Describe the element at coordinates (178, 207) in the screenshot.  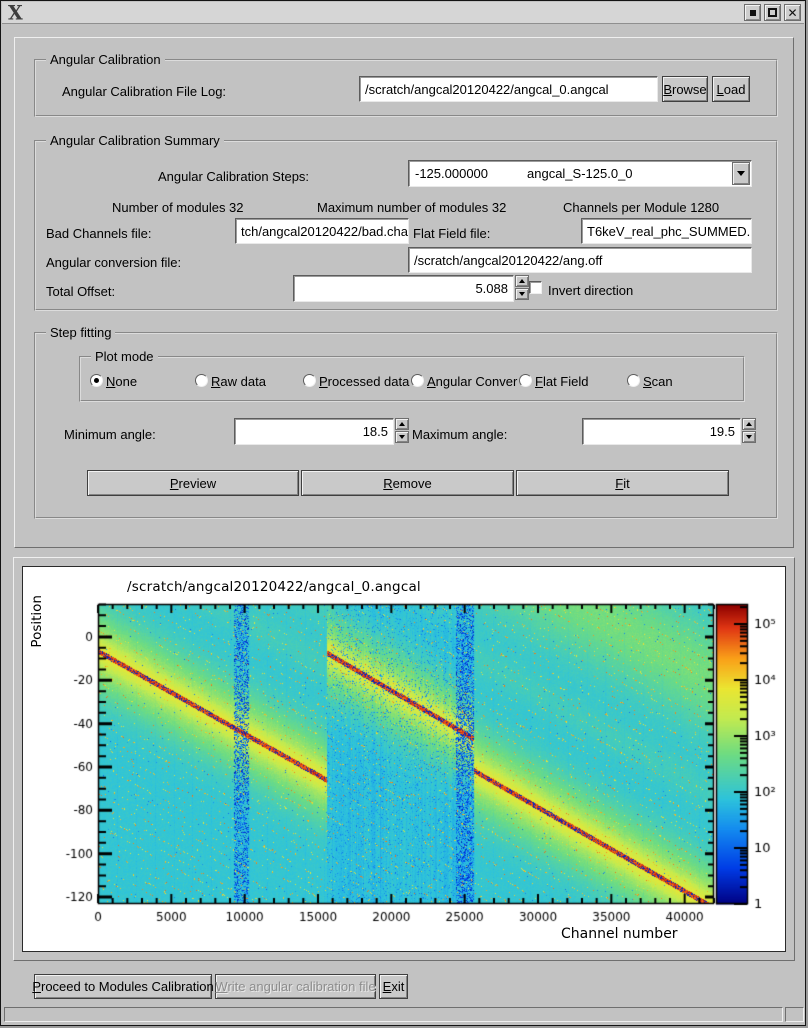
I see `num-modules-text: Number of modules 32` at that location.